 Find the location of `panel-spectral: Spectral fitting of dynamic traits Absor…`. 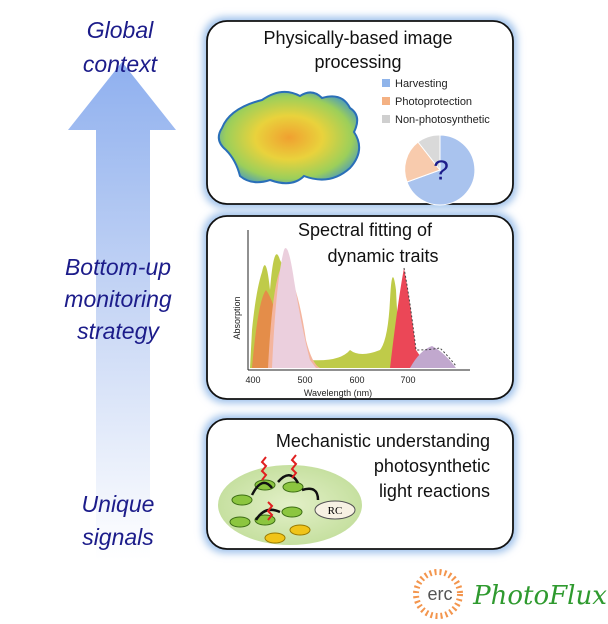

panel-spectral: Spectral fitting of dynamic traits Absor… is located at coordinates (351, 309).